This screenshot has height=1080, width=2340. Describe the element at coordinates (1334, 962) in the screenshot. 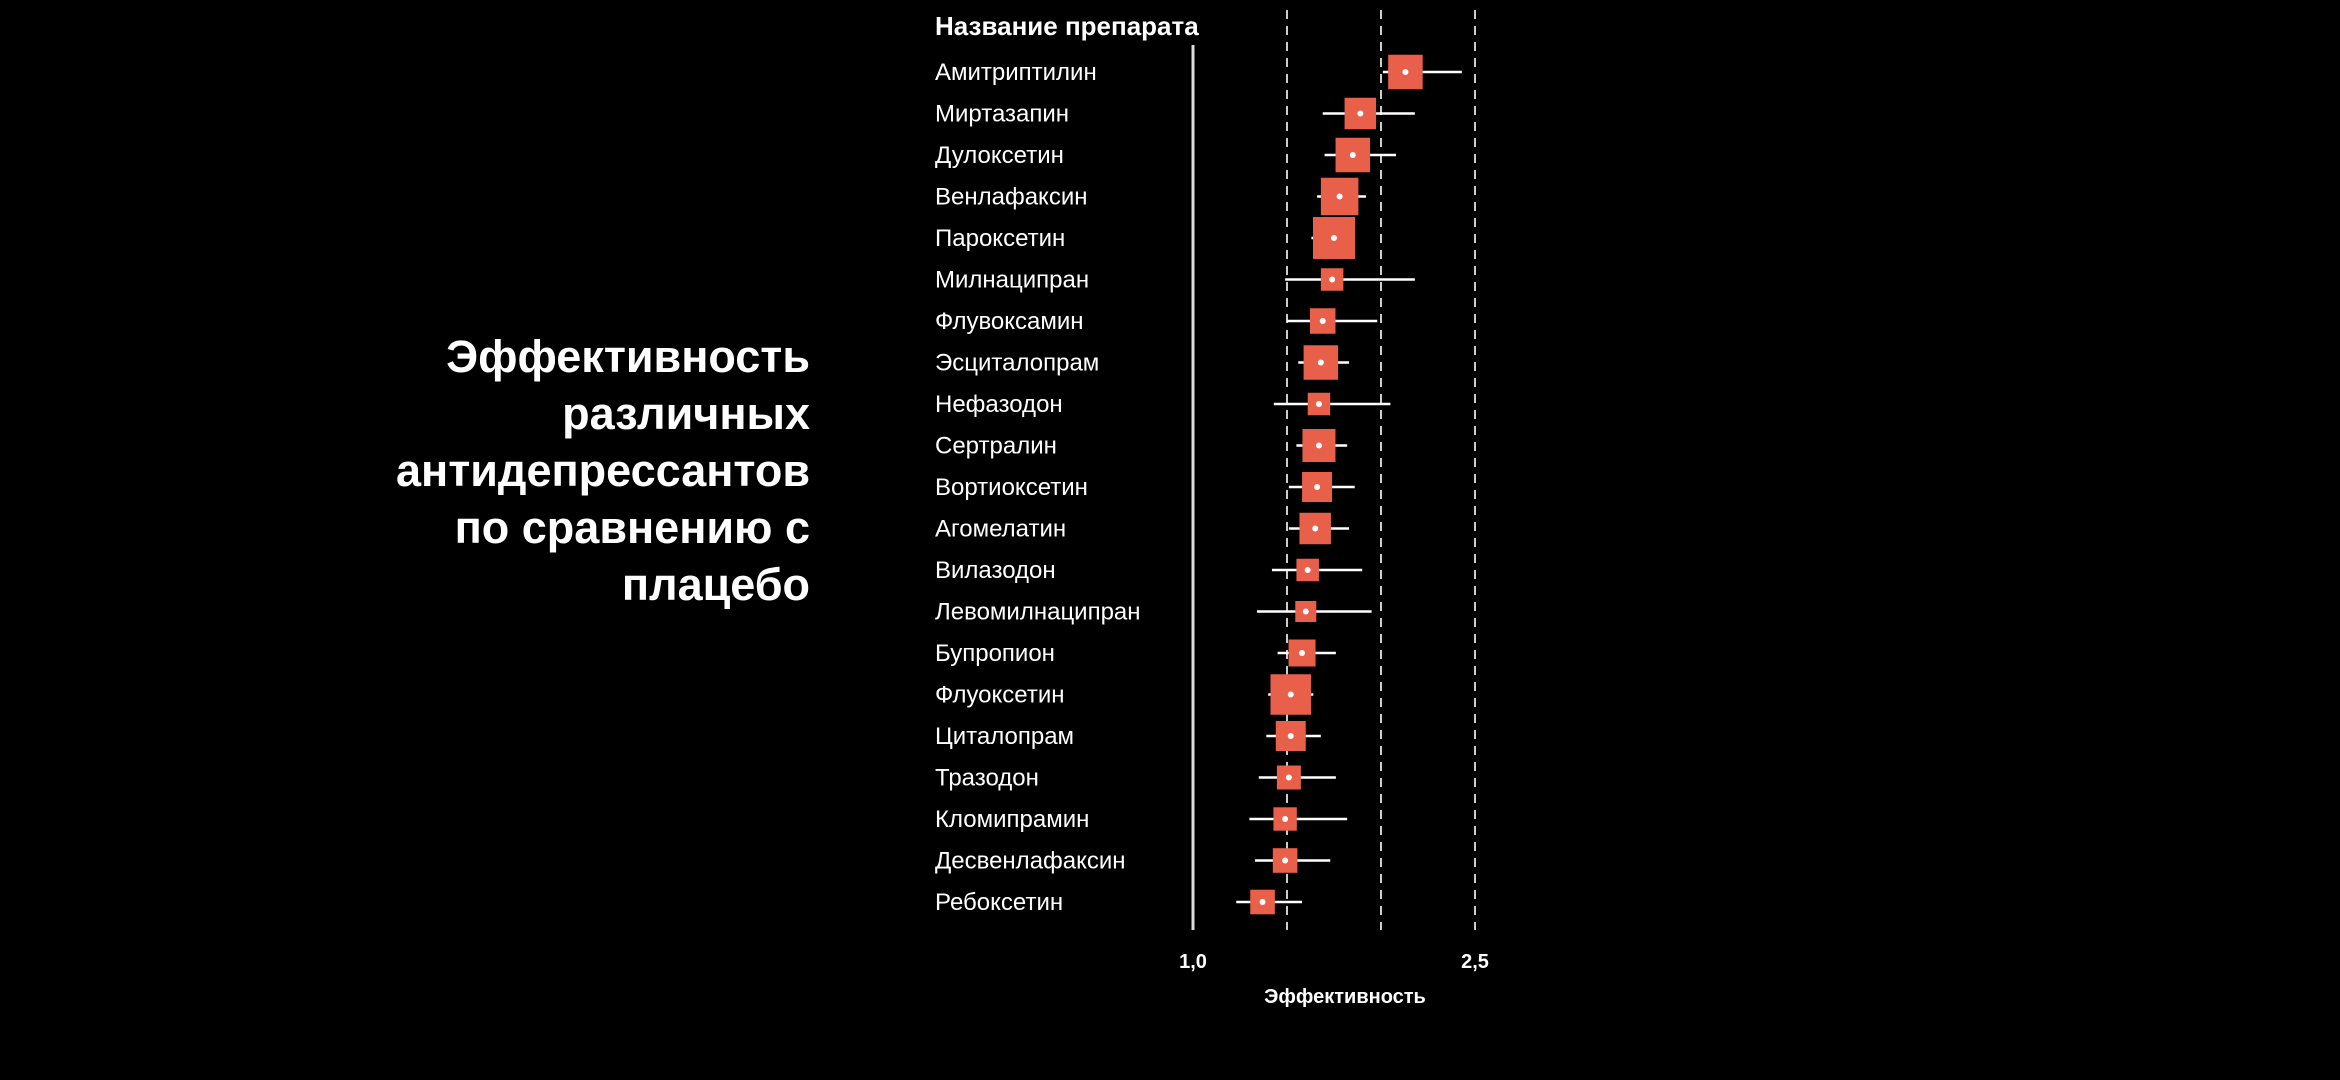

I see `axis-ticks: 1,0 2,5` at that location.